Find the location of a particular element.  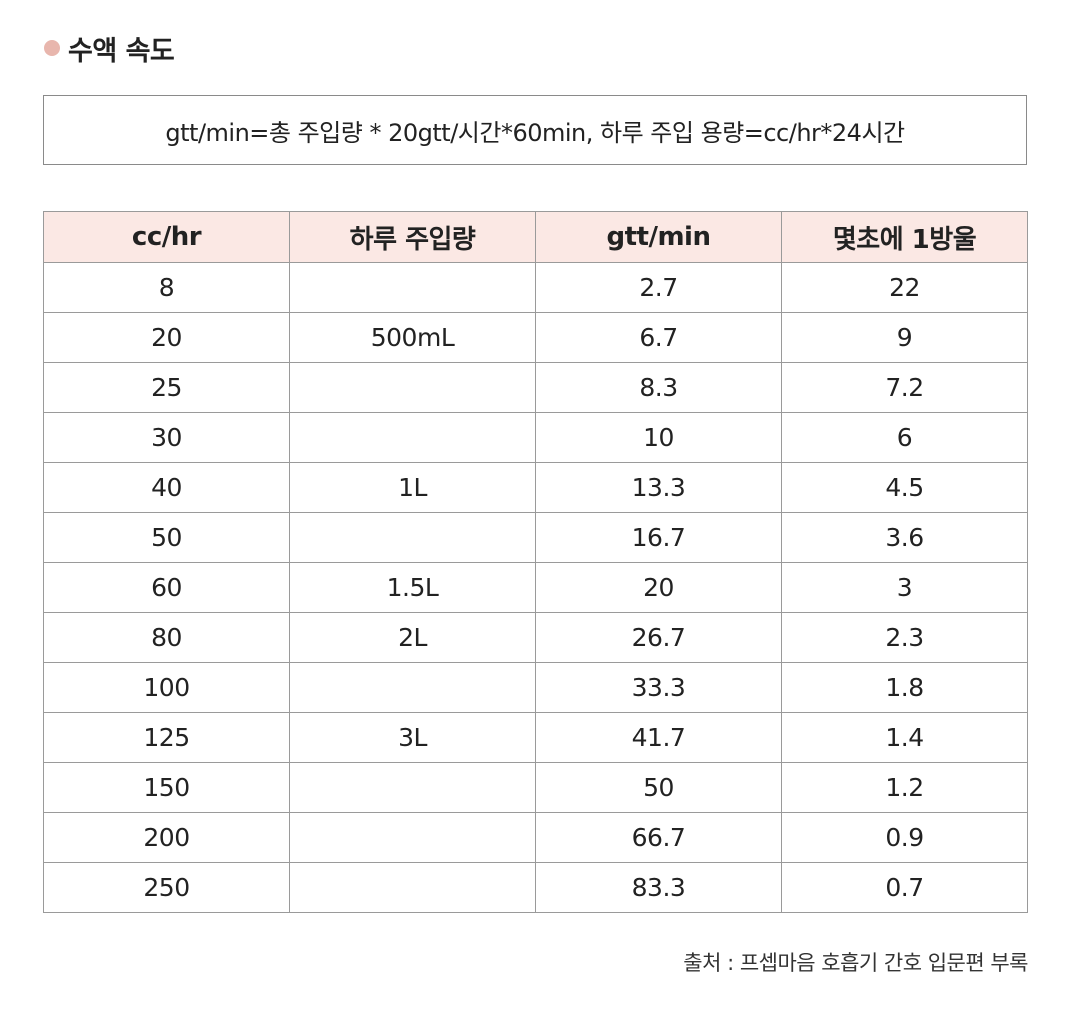

cell-gtt-min: 41.7 is located at coordinates (658, 737).